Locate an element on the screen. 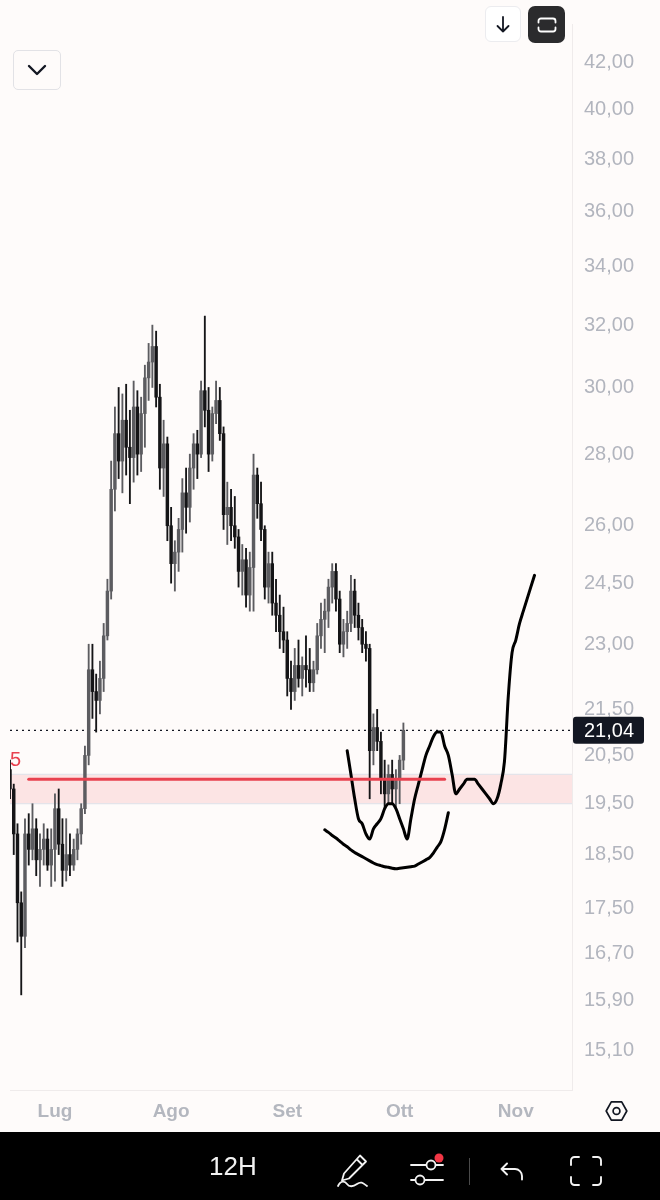 This screenshot has height=1200, width=660. y-tick-label: 16,70 is located at coordinates (609, 952).